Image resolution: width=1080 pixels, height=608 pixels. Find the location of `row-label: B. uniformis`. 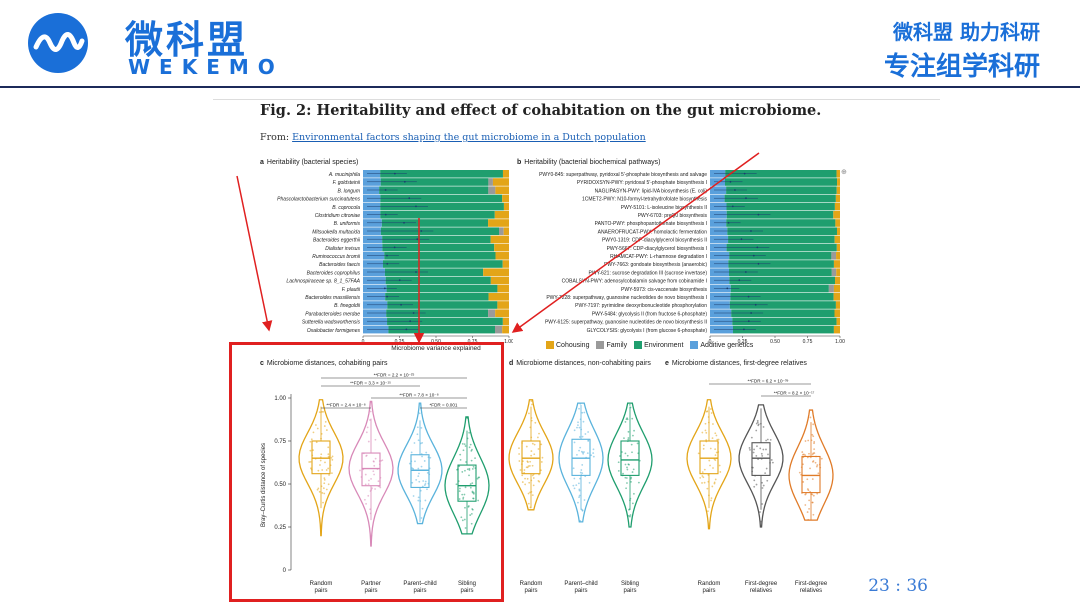

row-label: B. uniformis is located at coordinates (347, 224).